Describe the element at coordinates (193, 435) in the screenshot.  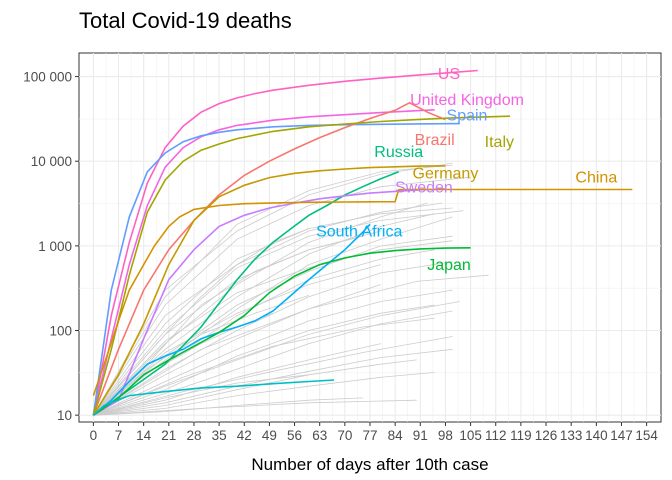
I see `x-tick-label: 28` at that location.